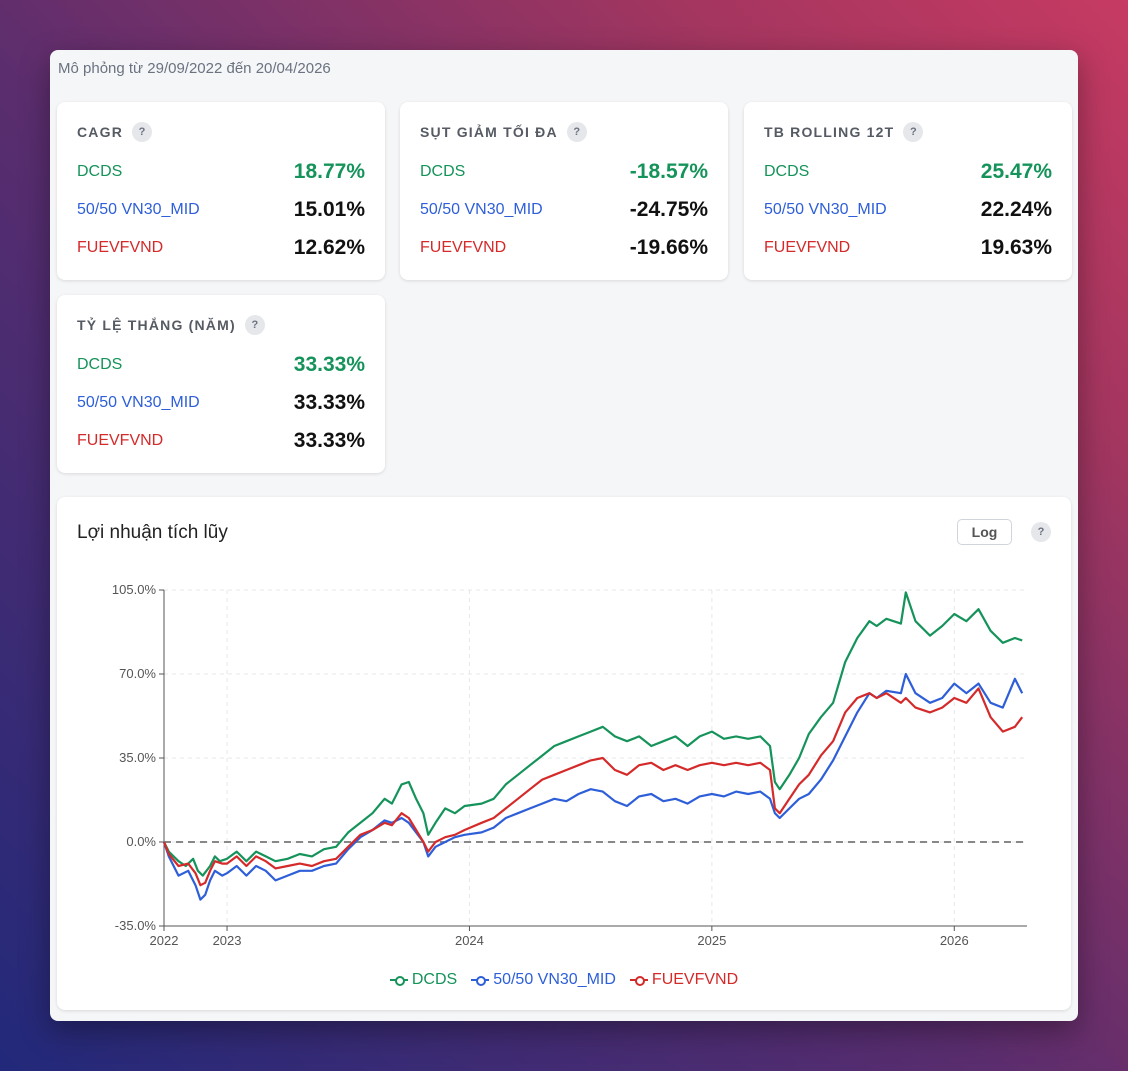 The width and height of the screenshot is (1128, 1071). Describe the element at coordinates (221, 210) in the screenshot. I see `metric-row: 50/50 VN30_MID 15.01%` at that location.